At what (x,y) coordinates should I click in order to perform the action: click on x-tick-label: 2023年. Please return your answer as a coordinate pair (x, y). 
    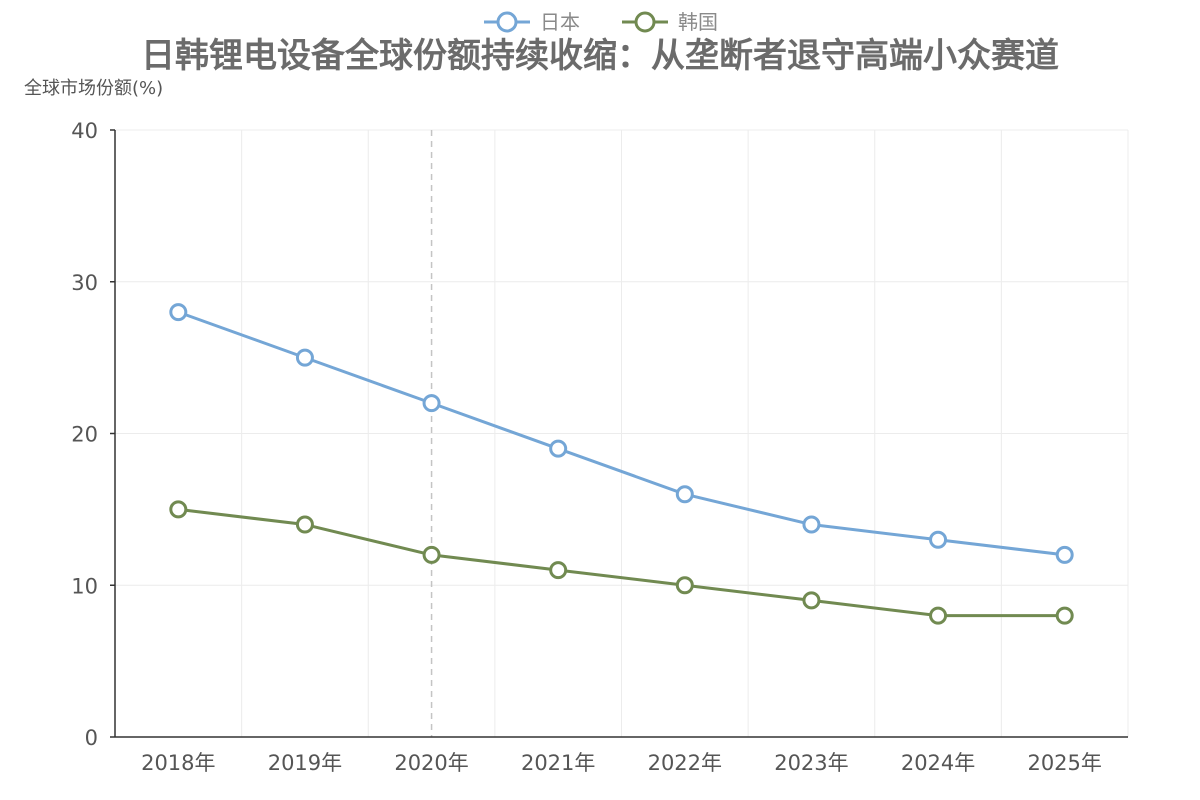
    Looking at the image, I should click on (811, 763).